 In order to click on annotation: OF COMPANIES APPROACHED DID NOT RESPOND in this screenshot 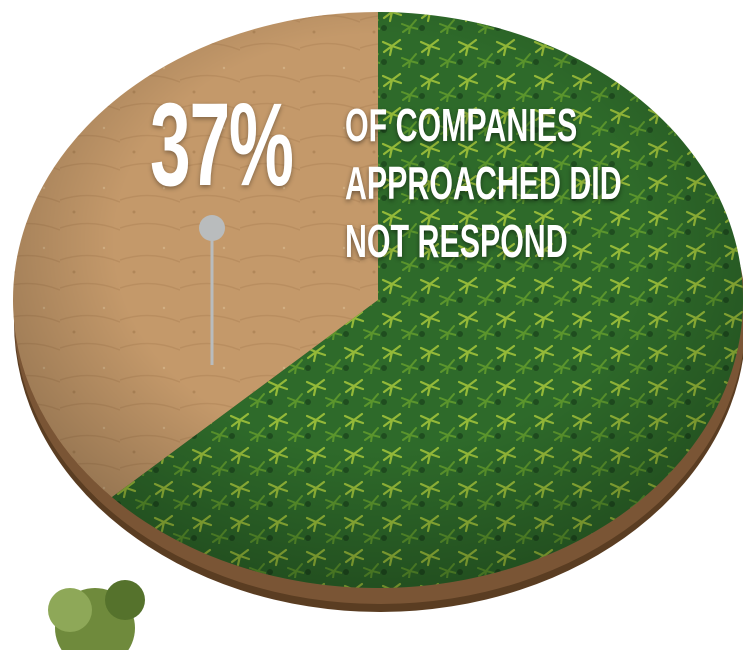, I will do `click(483, 183)`.